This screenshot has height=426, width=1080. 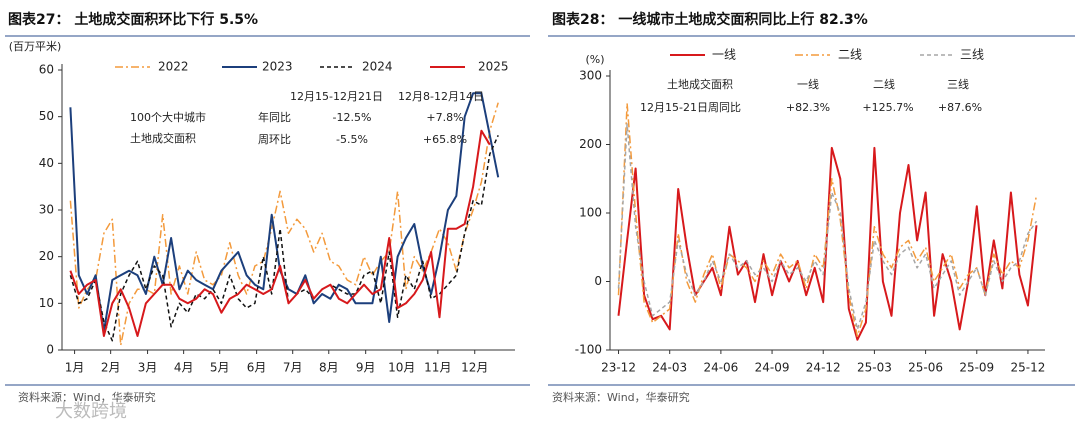 What do you see at coordinates (772, 368) in the screenshot?
I see `x-tick-label: 24-09` at bounding box center [772, 368].